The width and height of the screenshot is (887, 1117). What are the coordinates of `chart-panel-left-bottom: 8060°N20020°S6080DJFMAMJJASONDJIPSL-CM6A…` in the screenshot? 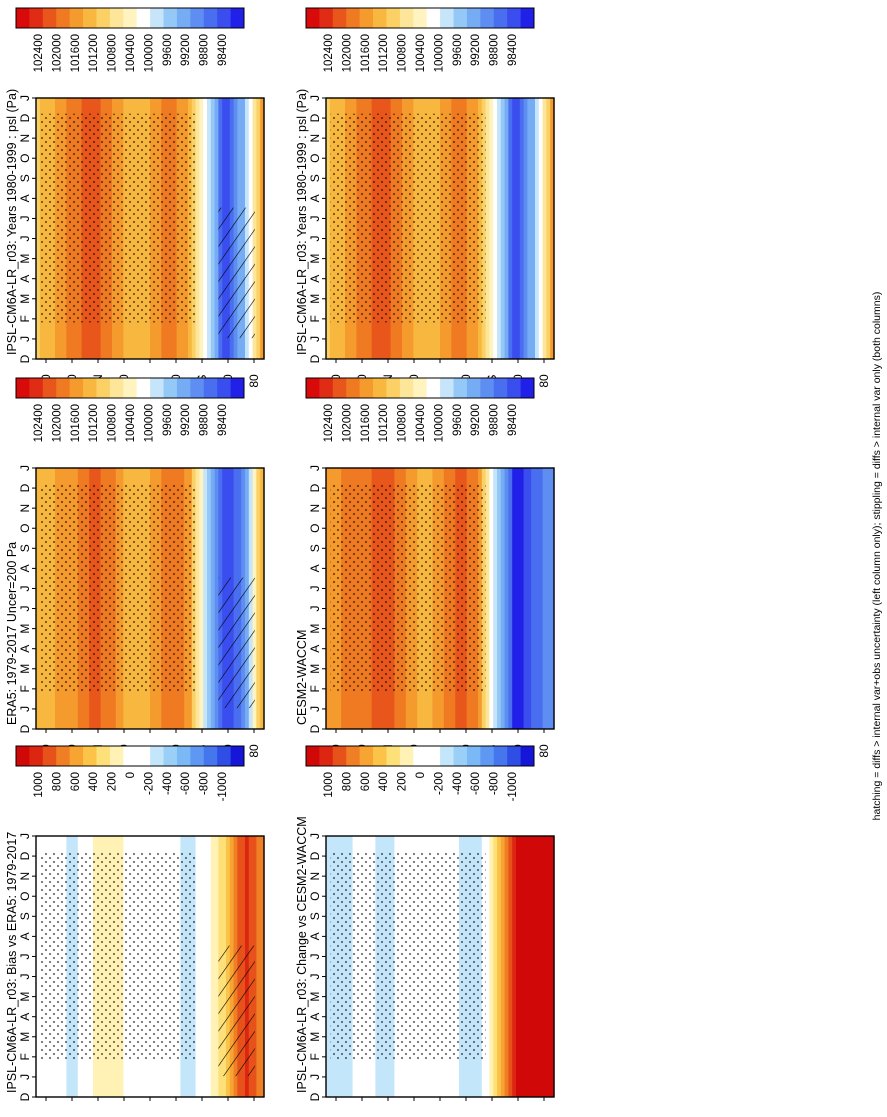 It's located at (135, 931).